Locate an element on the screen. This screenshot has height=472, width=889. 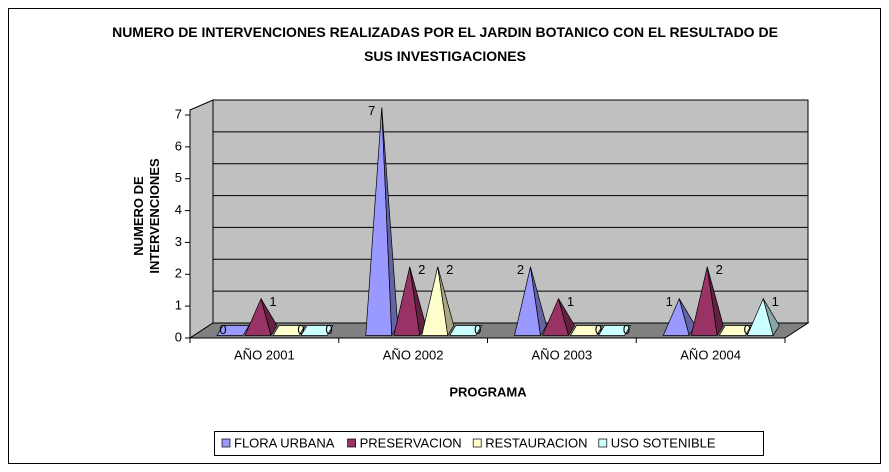
y-tick-label: 6 is located at coordinates (178, 145).